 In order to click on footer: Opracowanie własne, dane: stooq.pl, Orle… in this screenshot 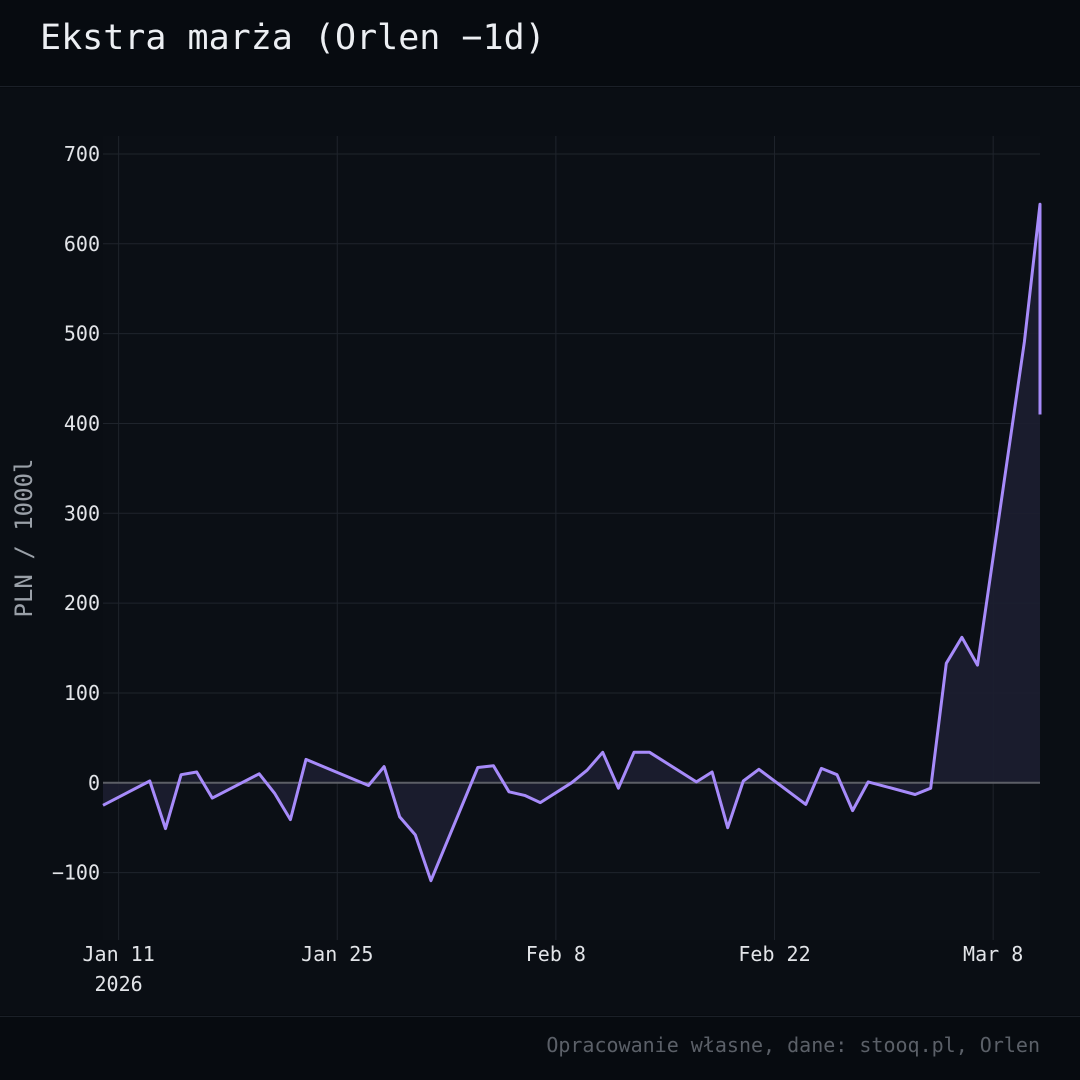, I will do `click(540, 1048)`.